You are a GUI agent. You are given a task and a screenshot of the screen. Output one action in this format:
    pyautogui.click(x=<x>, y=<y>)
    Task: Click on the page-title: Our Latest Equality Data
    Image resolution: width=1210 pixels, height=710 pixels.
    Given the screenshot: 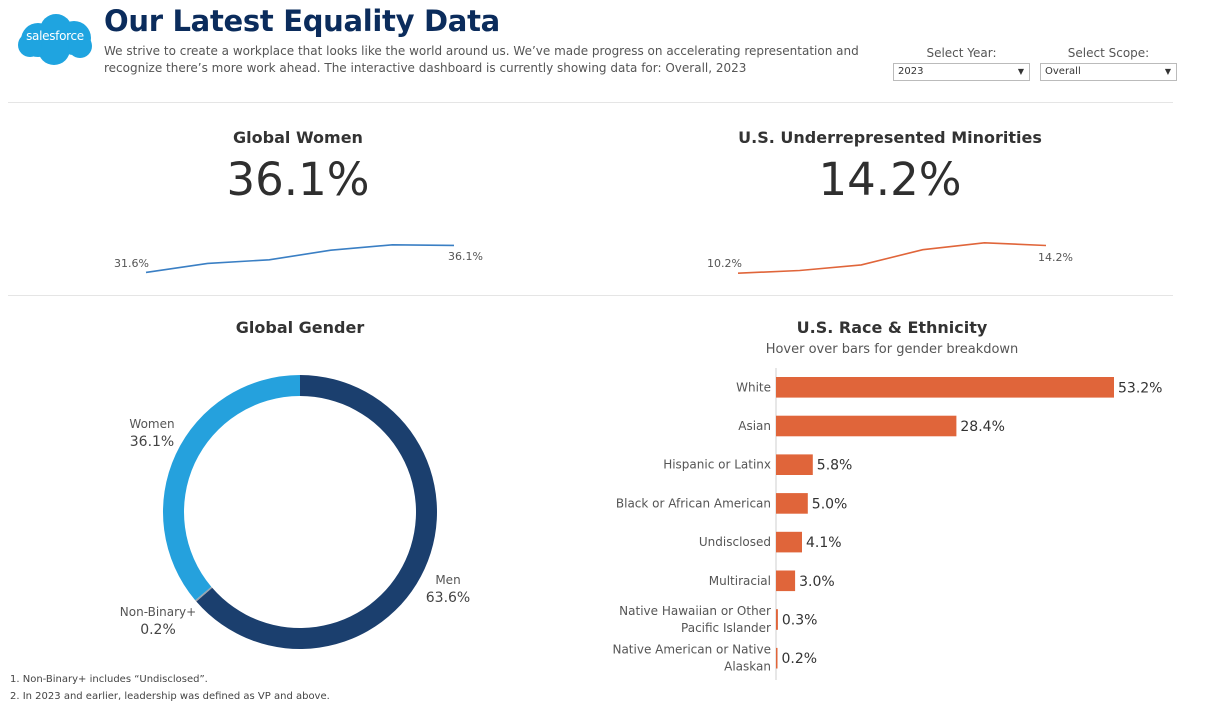 What is the action you would take?
    pyautogui.click(x=302, y=21)
    